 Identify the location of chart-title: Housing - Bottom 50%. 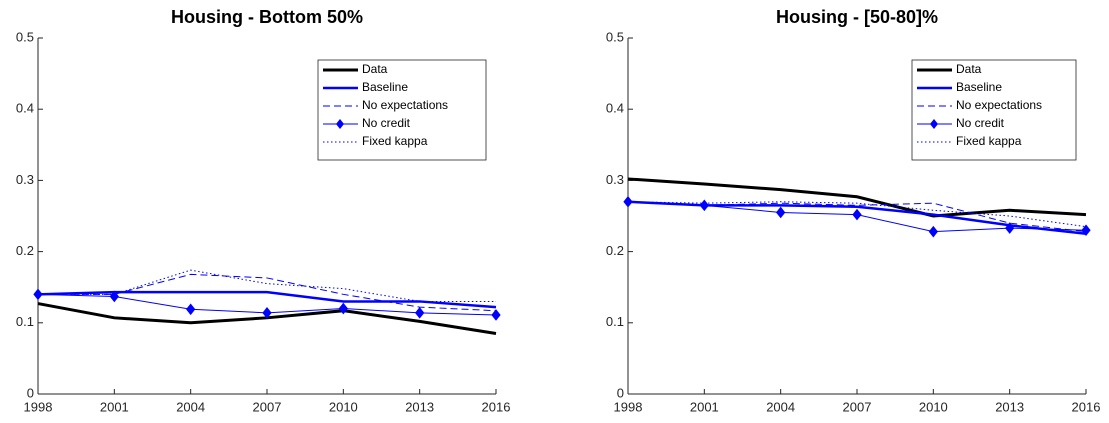
(267, 17).